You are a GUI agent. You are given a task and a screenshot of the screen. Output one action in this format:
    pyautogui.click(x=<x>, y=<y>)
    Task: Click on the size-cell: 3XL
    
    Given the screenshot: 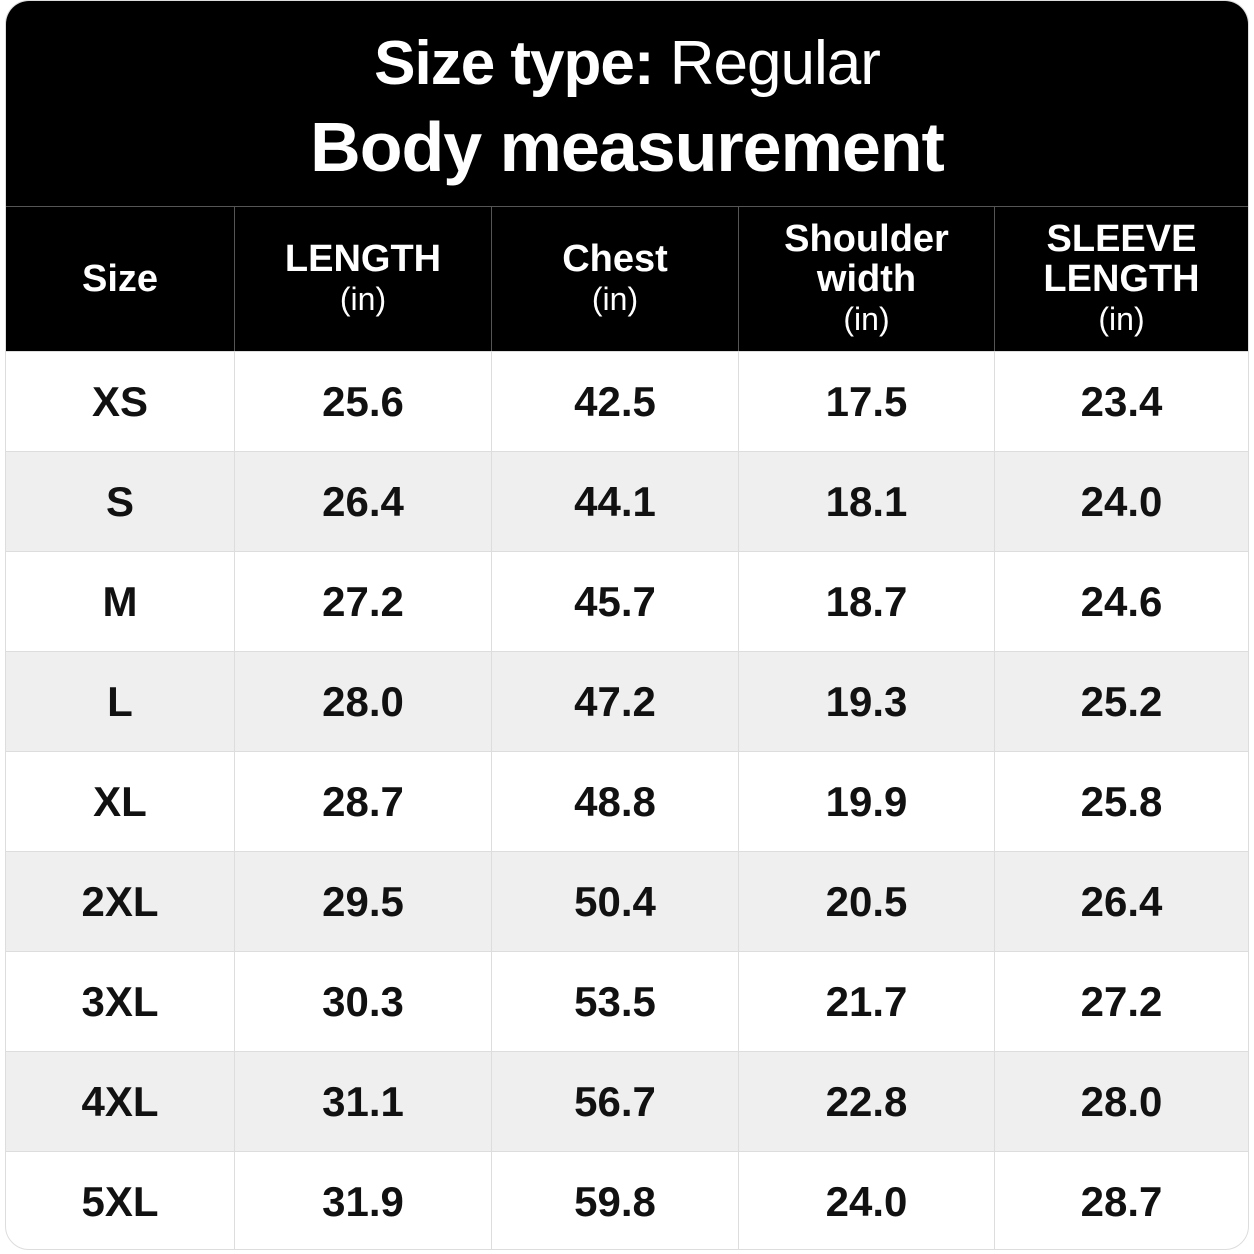 What is the action you would take?
    pyautogui.click(x=120, y=1001)
    